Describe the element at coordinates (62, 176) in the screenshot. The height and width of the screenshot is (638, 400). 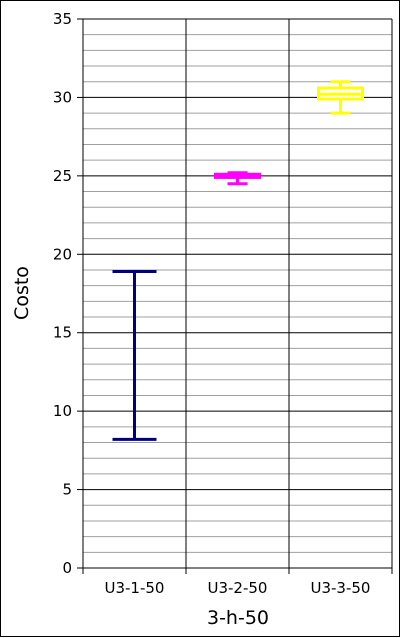
I see `y-tick-label: 25` at that location.